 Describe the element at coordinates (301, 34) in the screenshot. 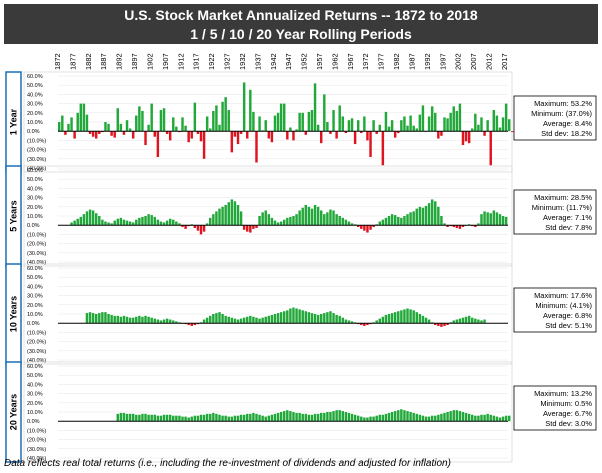

I see `chart-subtitle: 1 / 5 / 10 / 20 Year Rolling Periods` at that location.